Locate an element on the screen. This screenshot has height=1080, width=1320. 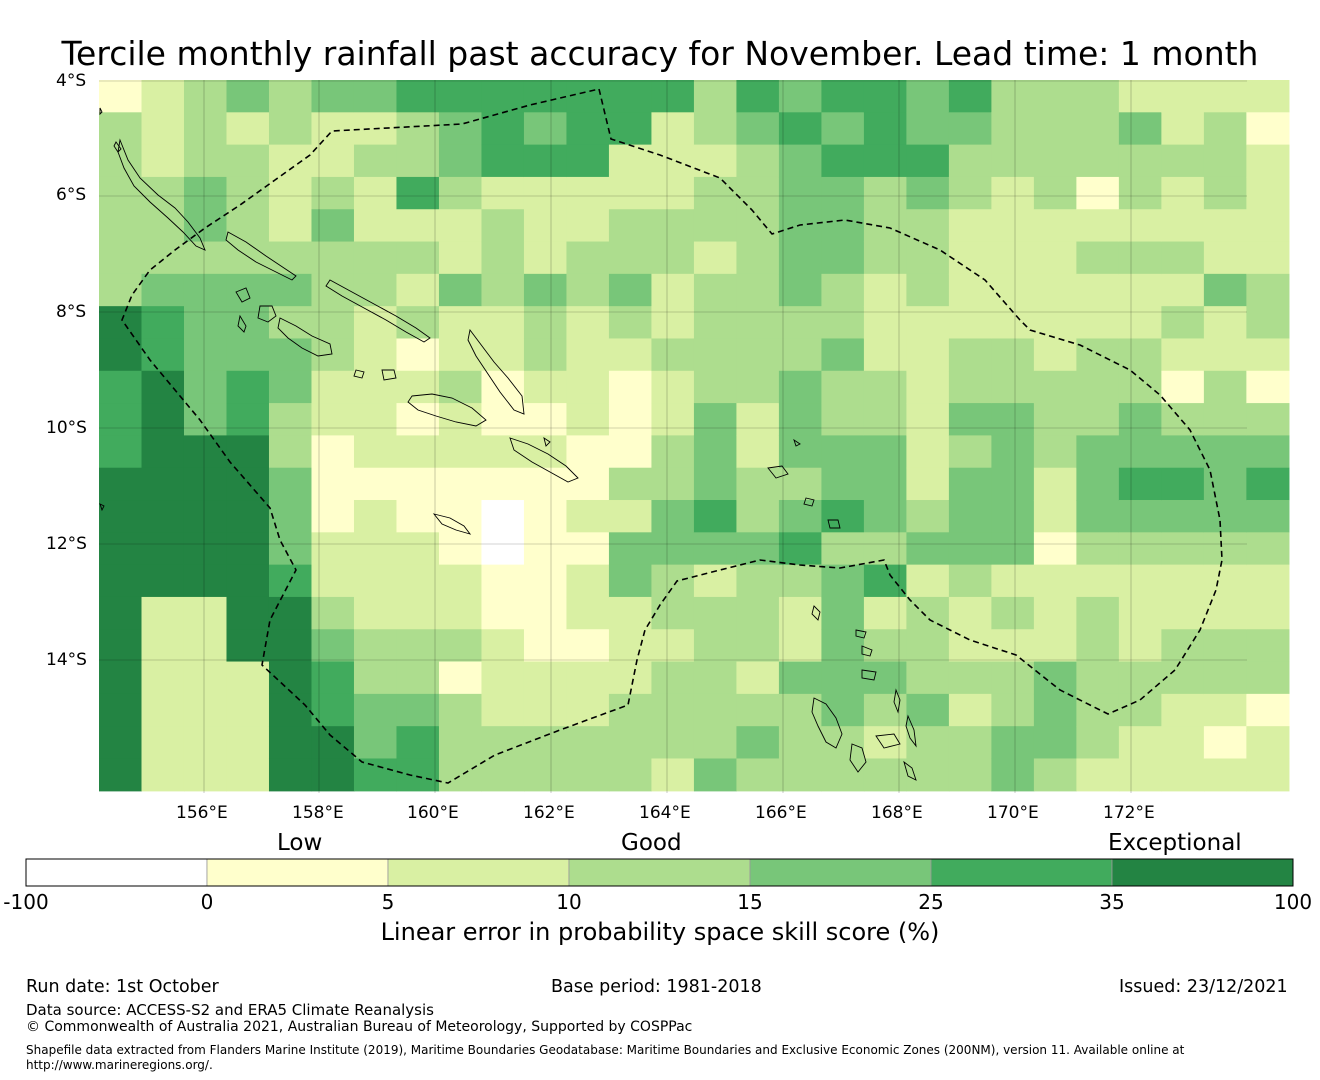
marineregions-link: http://www.marineregions.org/. is located at coordinates (119, 1065).